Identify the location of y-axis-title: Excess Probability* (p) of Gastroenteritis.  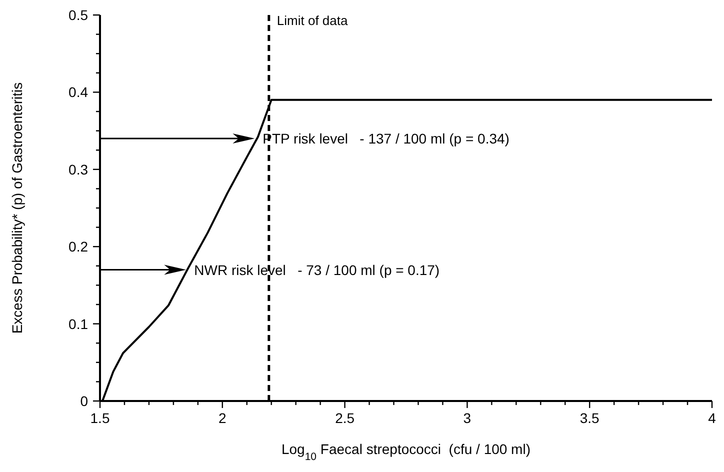
(17, 208).